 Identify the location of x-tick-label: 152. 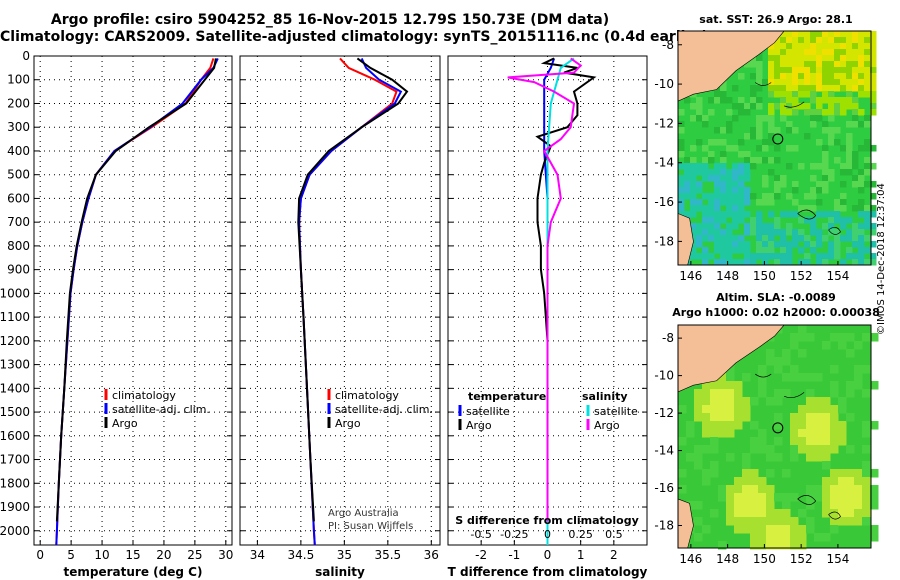
(801, 276).